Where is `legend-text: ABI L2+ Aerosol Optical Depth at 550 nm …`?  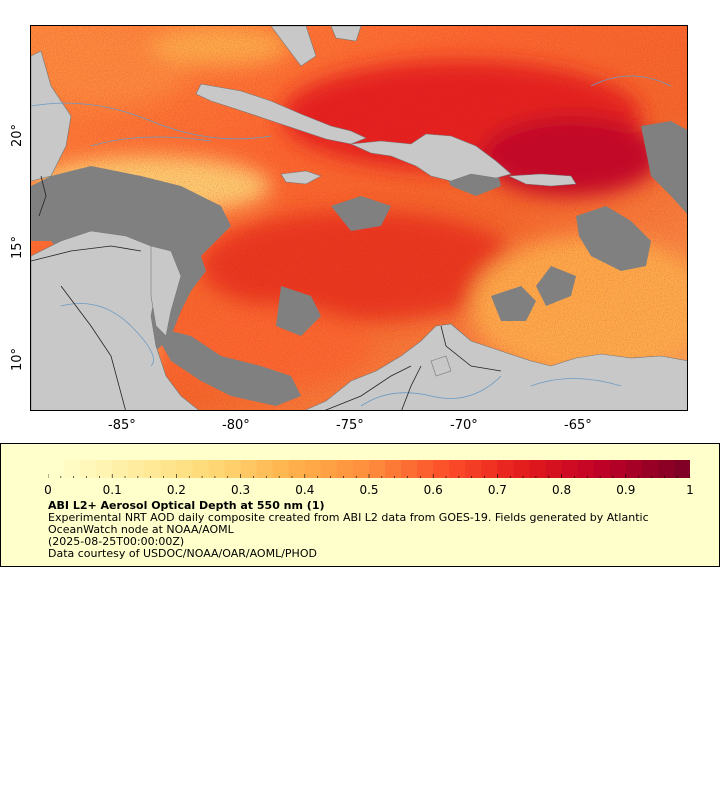
legend-text: ABI L2+ Aerosol Optical Depth at 550 nm … is located at coordinates (368, 530).